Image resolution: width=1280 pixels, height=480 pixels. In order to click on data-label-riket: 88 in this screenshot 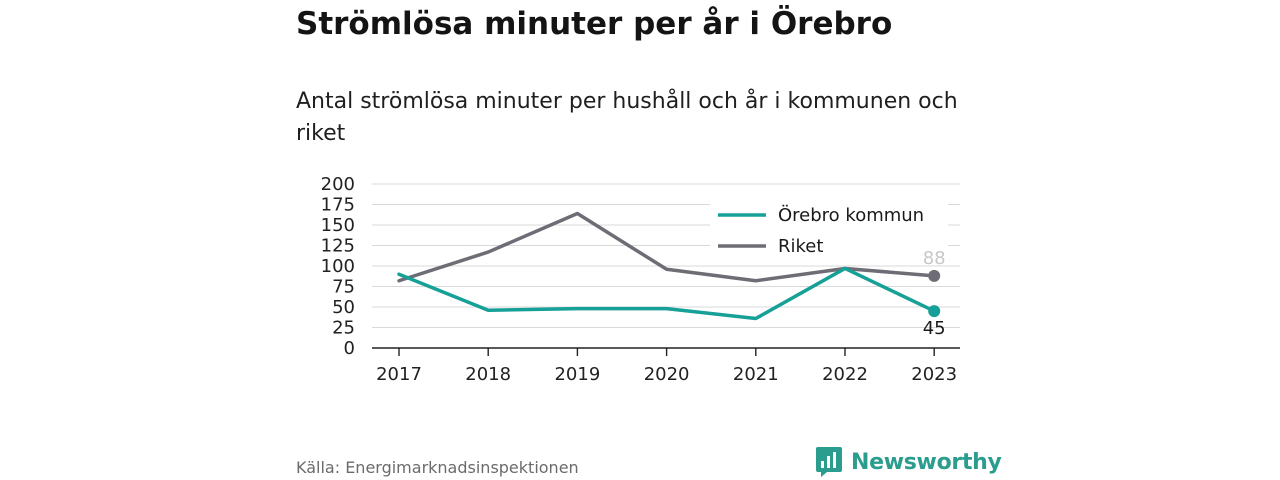, I will do `click(934, 258)`.